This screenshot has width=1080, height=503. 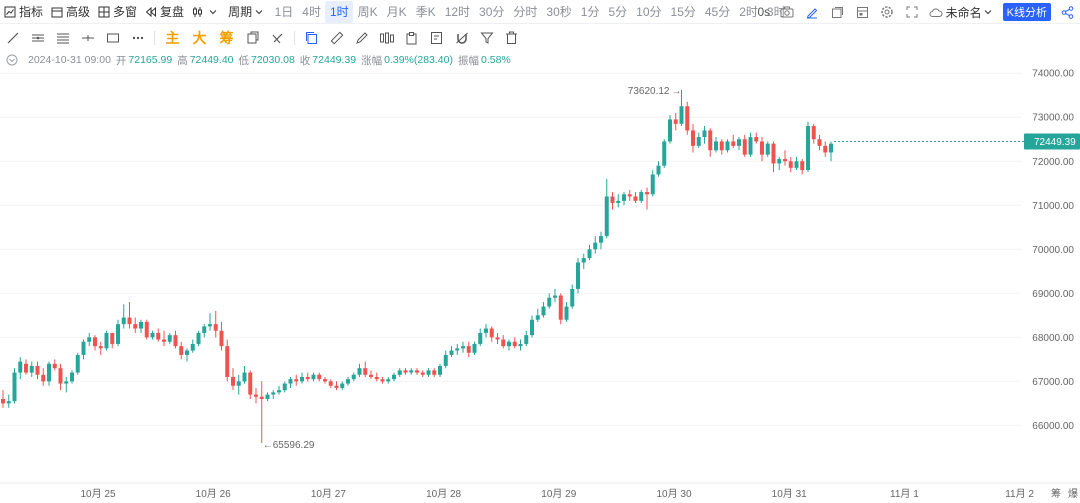 I want to click on clipboard-icon, so click(x=411, y=38).